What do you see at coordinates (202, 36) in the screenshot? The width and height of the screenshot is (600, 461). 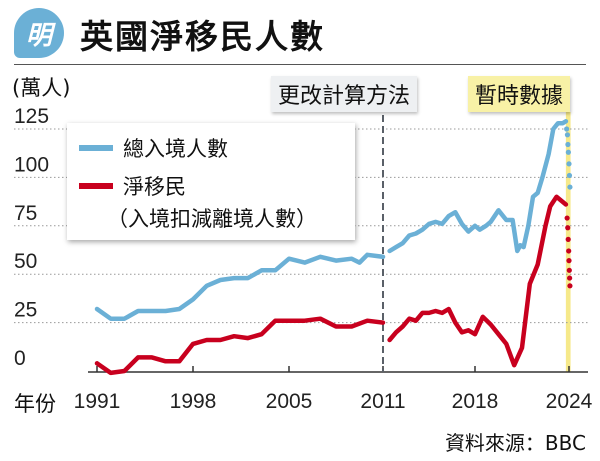 I see `chart-title: 英國淨移民人數` at bounding box center [202, 36].